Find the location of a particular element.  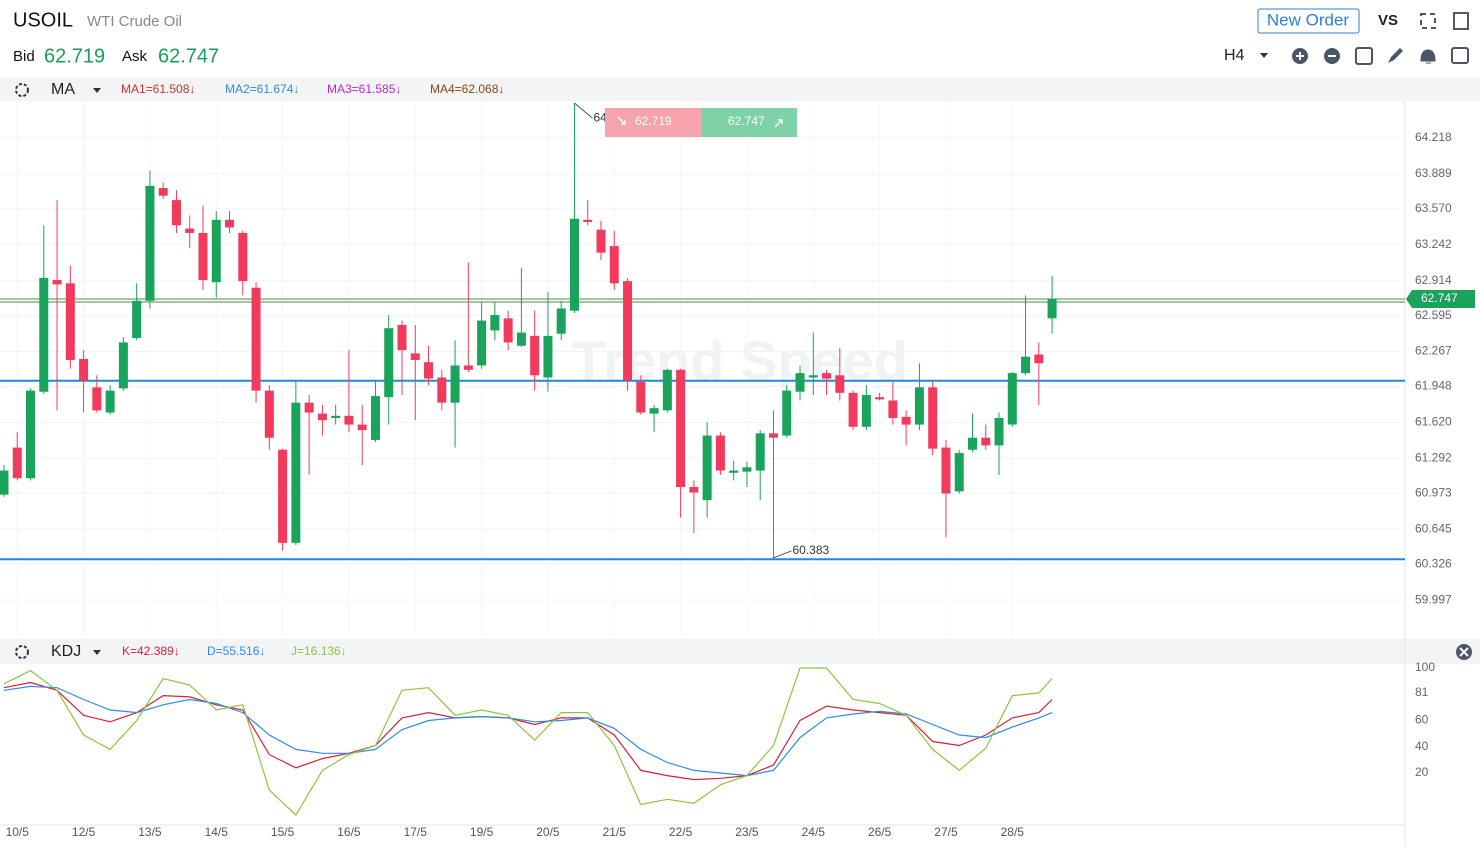

x-tick-label: 16/5 is located at coordinates (349, 832).